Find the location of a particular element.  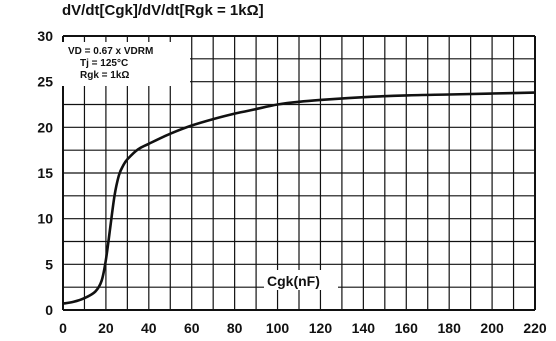

x-tick-label: 80 is located at coordinates (235, 328).